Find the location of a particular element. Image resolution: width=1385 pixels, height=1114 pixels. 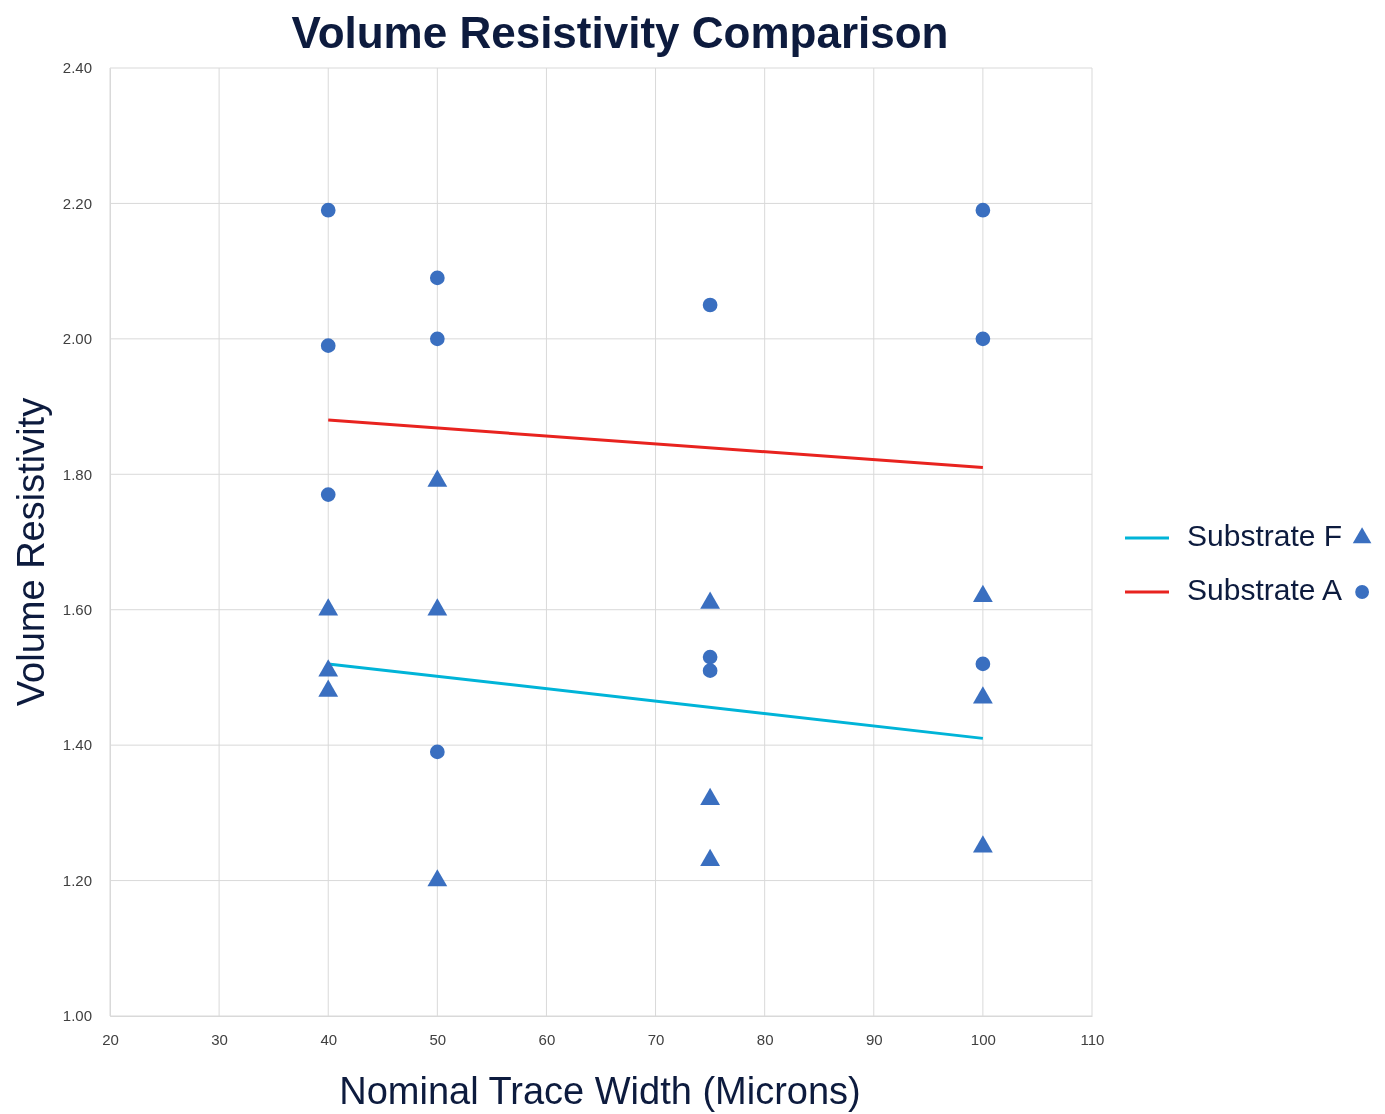

y-tick-label: 1.80 is located at coordinates (77, 474).